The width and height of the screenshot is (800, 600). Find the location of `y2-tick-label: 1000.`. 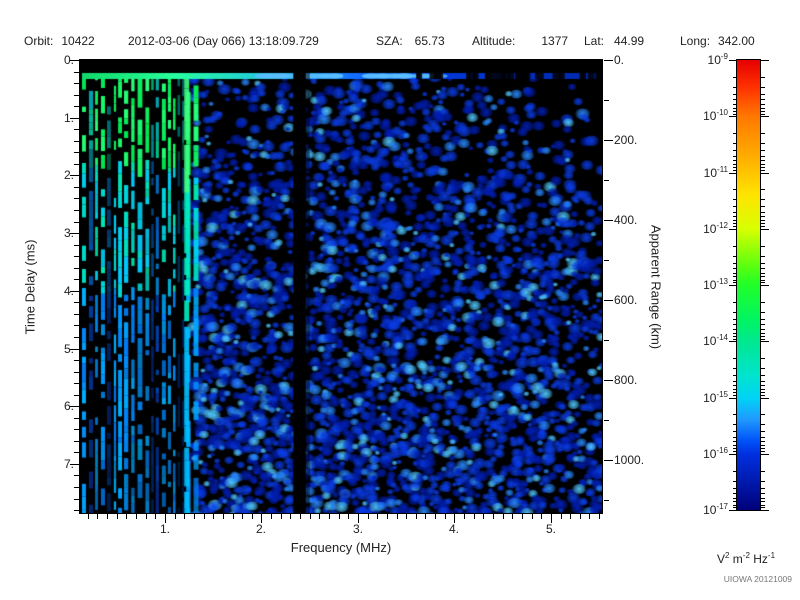

y2-tick-label: 1000. is located at coordinates (629, 460).